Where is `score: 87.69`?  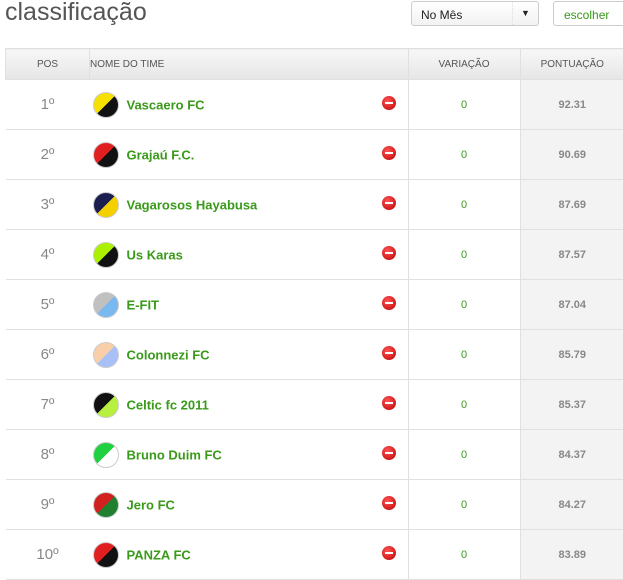
score: 87.69 is located at coordinates (571, 205).